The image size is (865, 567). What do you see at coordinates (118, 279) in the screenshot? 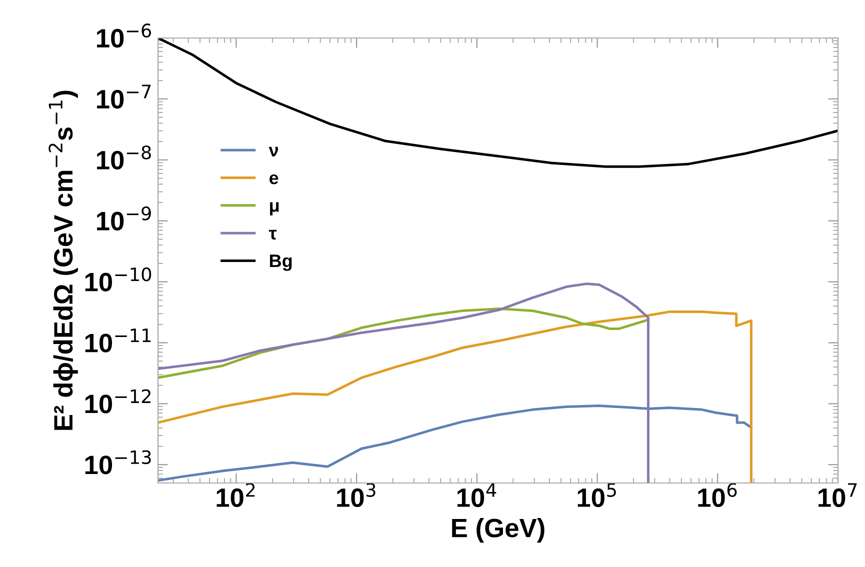
I see `y-tick-label: 10$^{−10}$` at bounding box center [118, 279].